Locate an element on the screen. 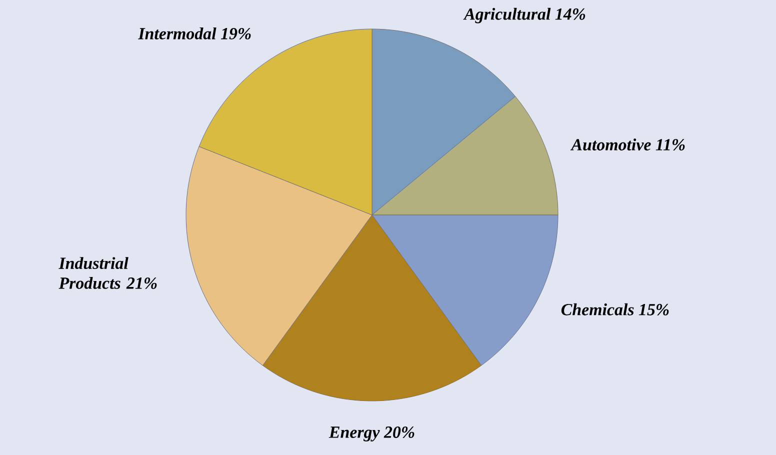 This screenshot has width=776, height=455. data-label: 19% is located at coordinates (235, 34).